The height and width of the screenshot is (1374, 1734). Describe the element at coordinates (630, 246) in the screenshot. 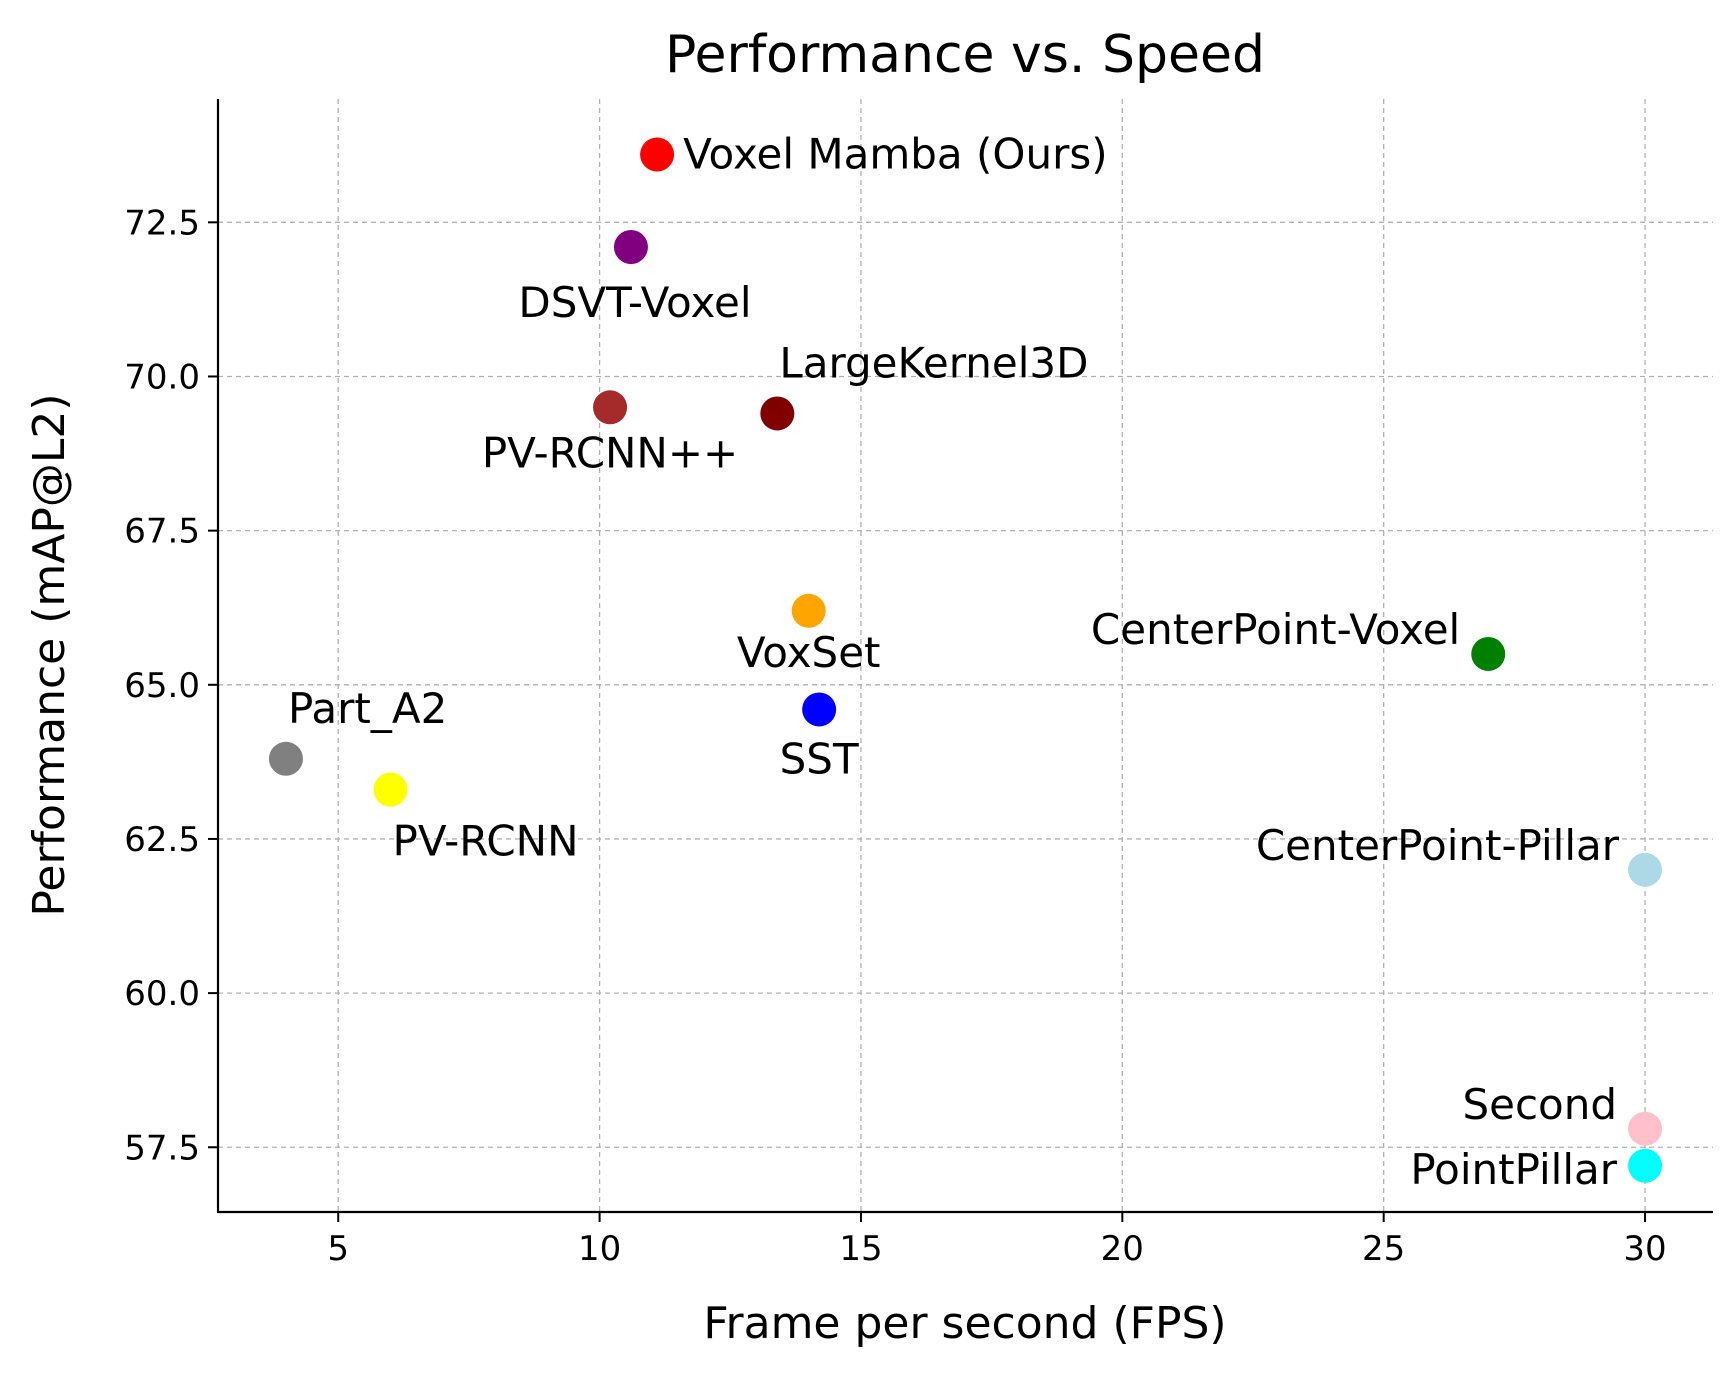

I see `point-dsvt-voxel` at that location.